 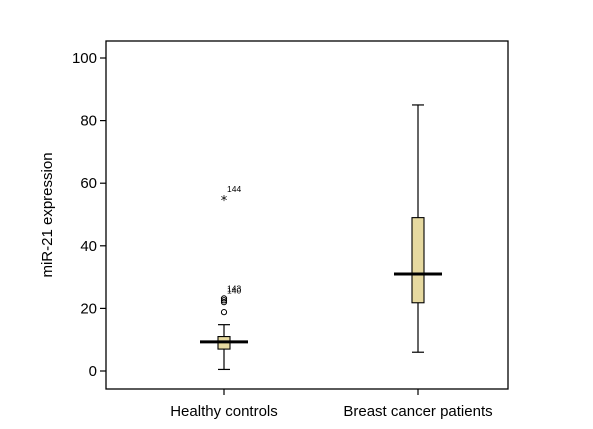 I want to click on outlier-label: 143, so click(x=234, y=288).